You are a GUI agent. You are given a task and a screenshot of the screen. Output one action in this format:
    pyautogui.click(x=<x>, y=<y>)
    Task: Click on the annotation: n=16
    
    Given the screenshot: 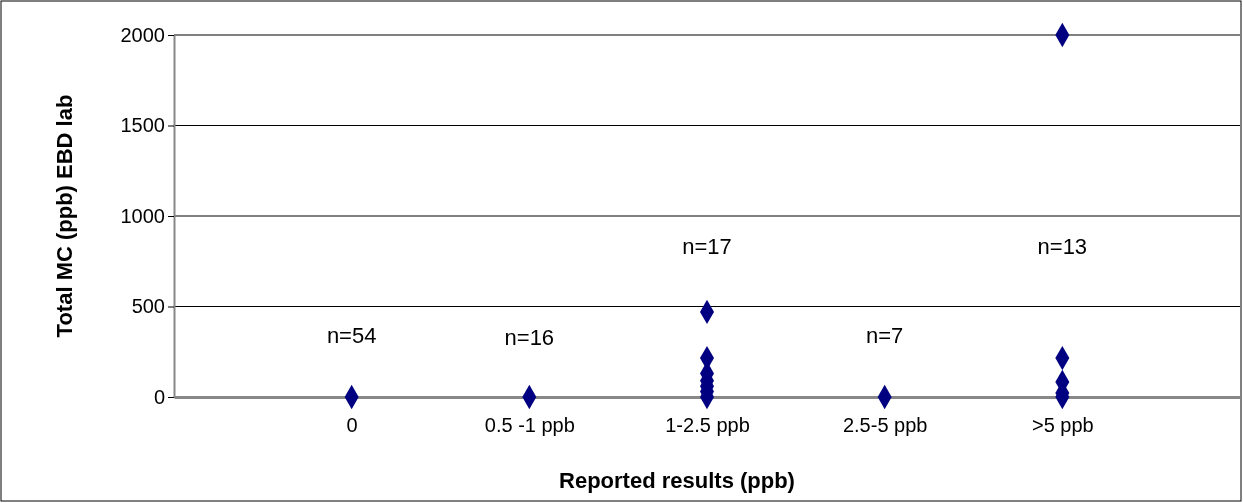 What is the action you would take?
    pyautogui.click(x=529, y=337)
    